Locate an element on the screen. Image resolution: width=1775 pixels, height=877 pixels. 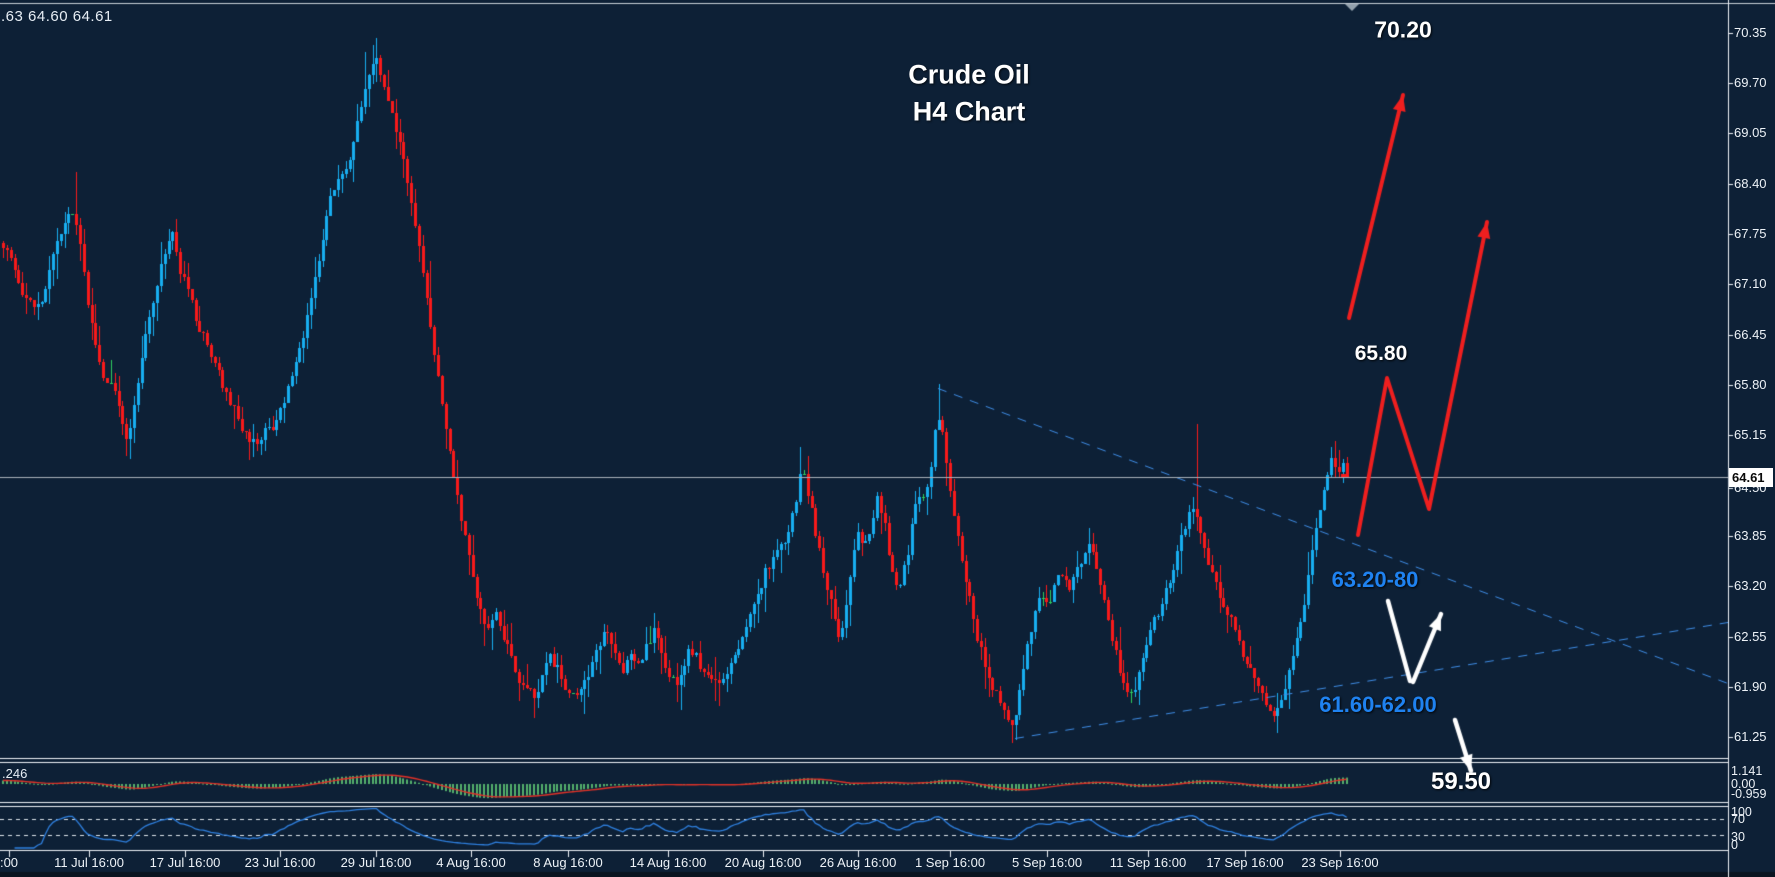
price-axis-label: 67.10 is located at coordinates (1750, 283).